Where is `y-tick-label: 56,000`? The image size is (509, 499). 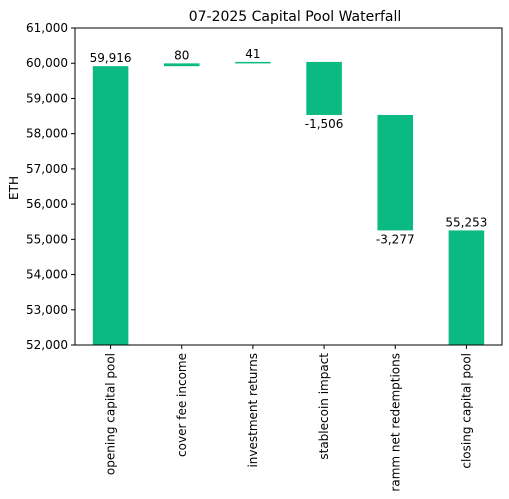 y-tick-label: 56,000 is located at coordinates (47, 204).